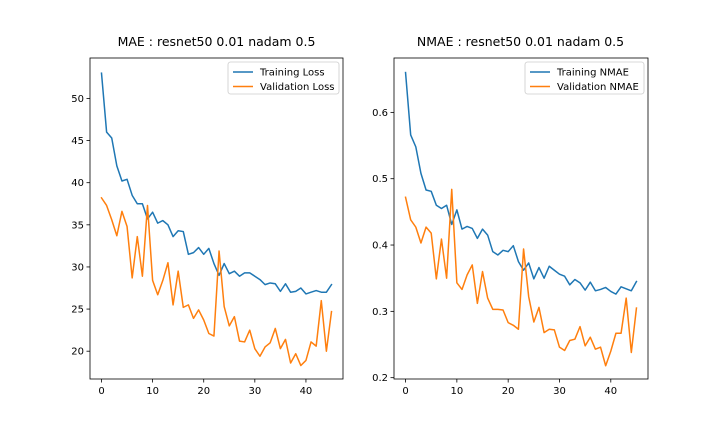 This screenshot has height=432, width=720. I want to click on y-tick-label: 50, so click(77, 99).